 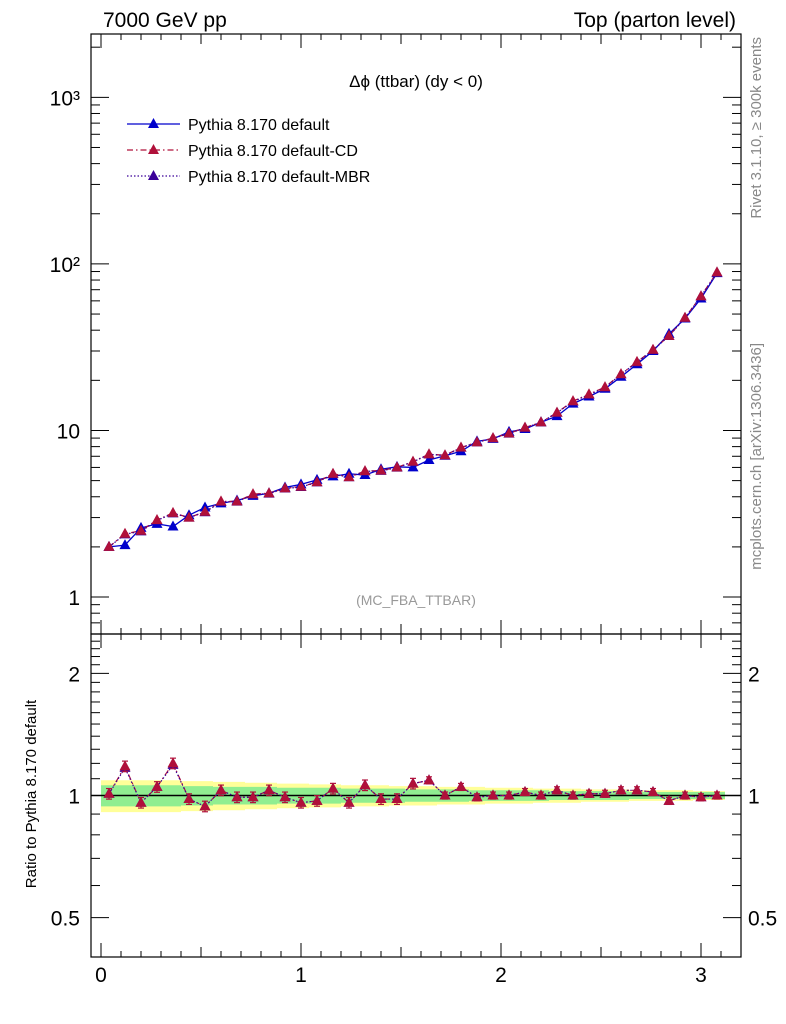 What do you see at coordinates (701, 975) in the screenshot?
I see `x-tick-label: 3` at bounding box center [701, 975].